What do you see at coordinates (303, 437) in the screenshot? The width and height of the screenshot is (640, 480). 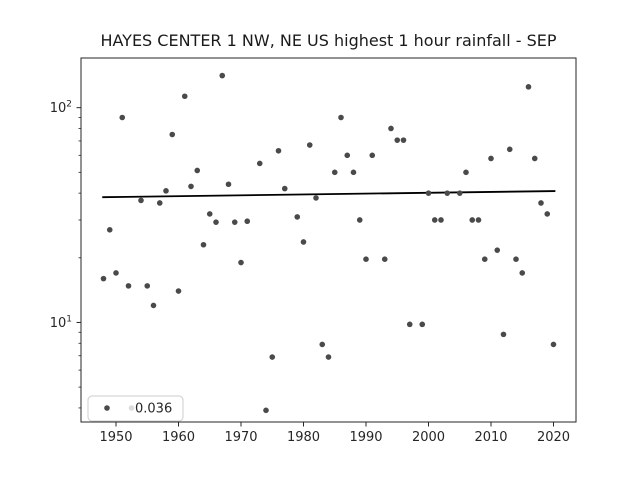 I see `x-tick-label: 1980` at bounding box center [303, 437].